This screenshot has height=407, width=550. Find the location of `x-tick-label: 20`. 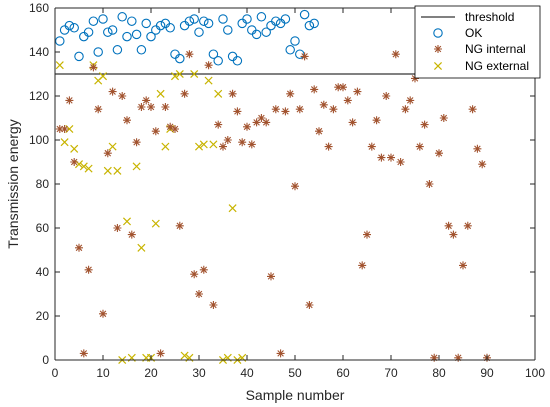

x-tick-label: 20 is located at coordinates (151, 373).